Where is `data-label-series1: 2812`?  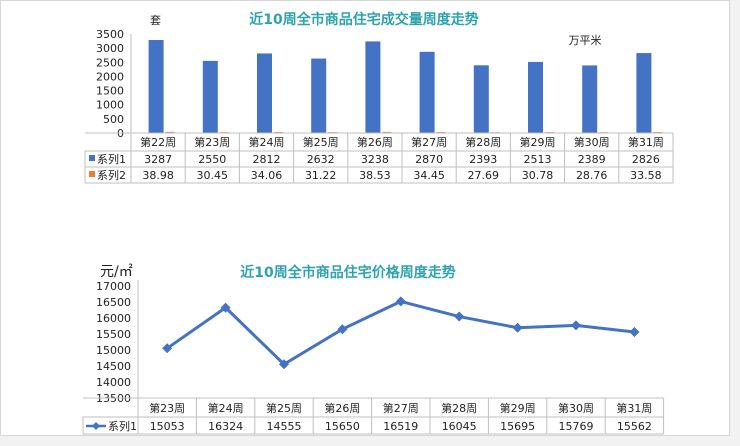
data-label-series1: 2812 is located at coordinates (267, 159).